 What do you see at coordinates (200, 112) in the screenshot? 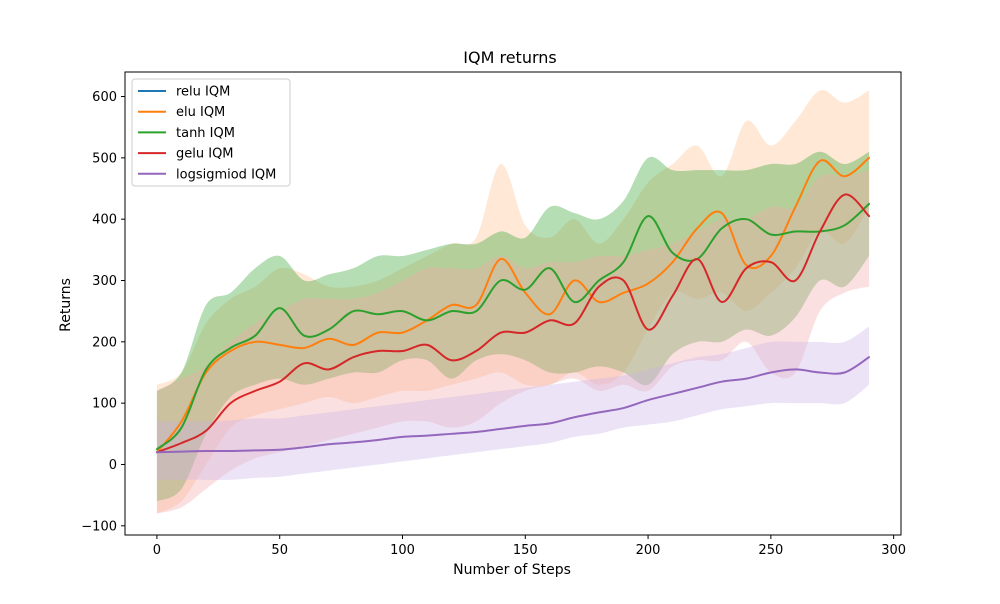
I see `legend-label: elu IQM` at bounding box center [200, 112].